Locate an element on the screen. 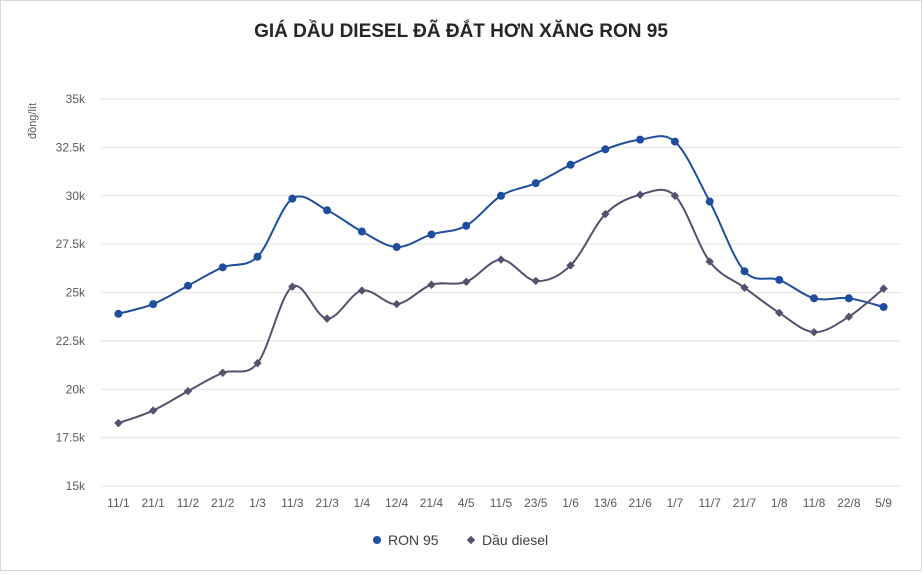  y-tick-label: 20k is located at coordinates (76, 389).